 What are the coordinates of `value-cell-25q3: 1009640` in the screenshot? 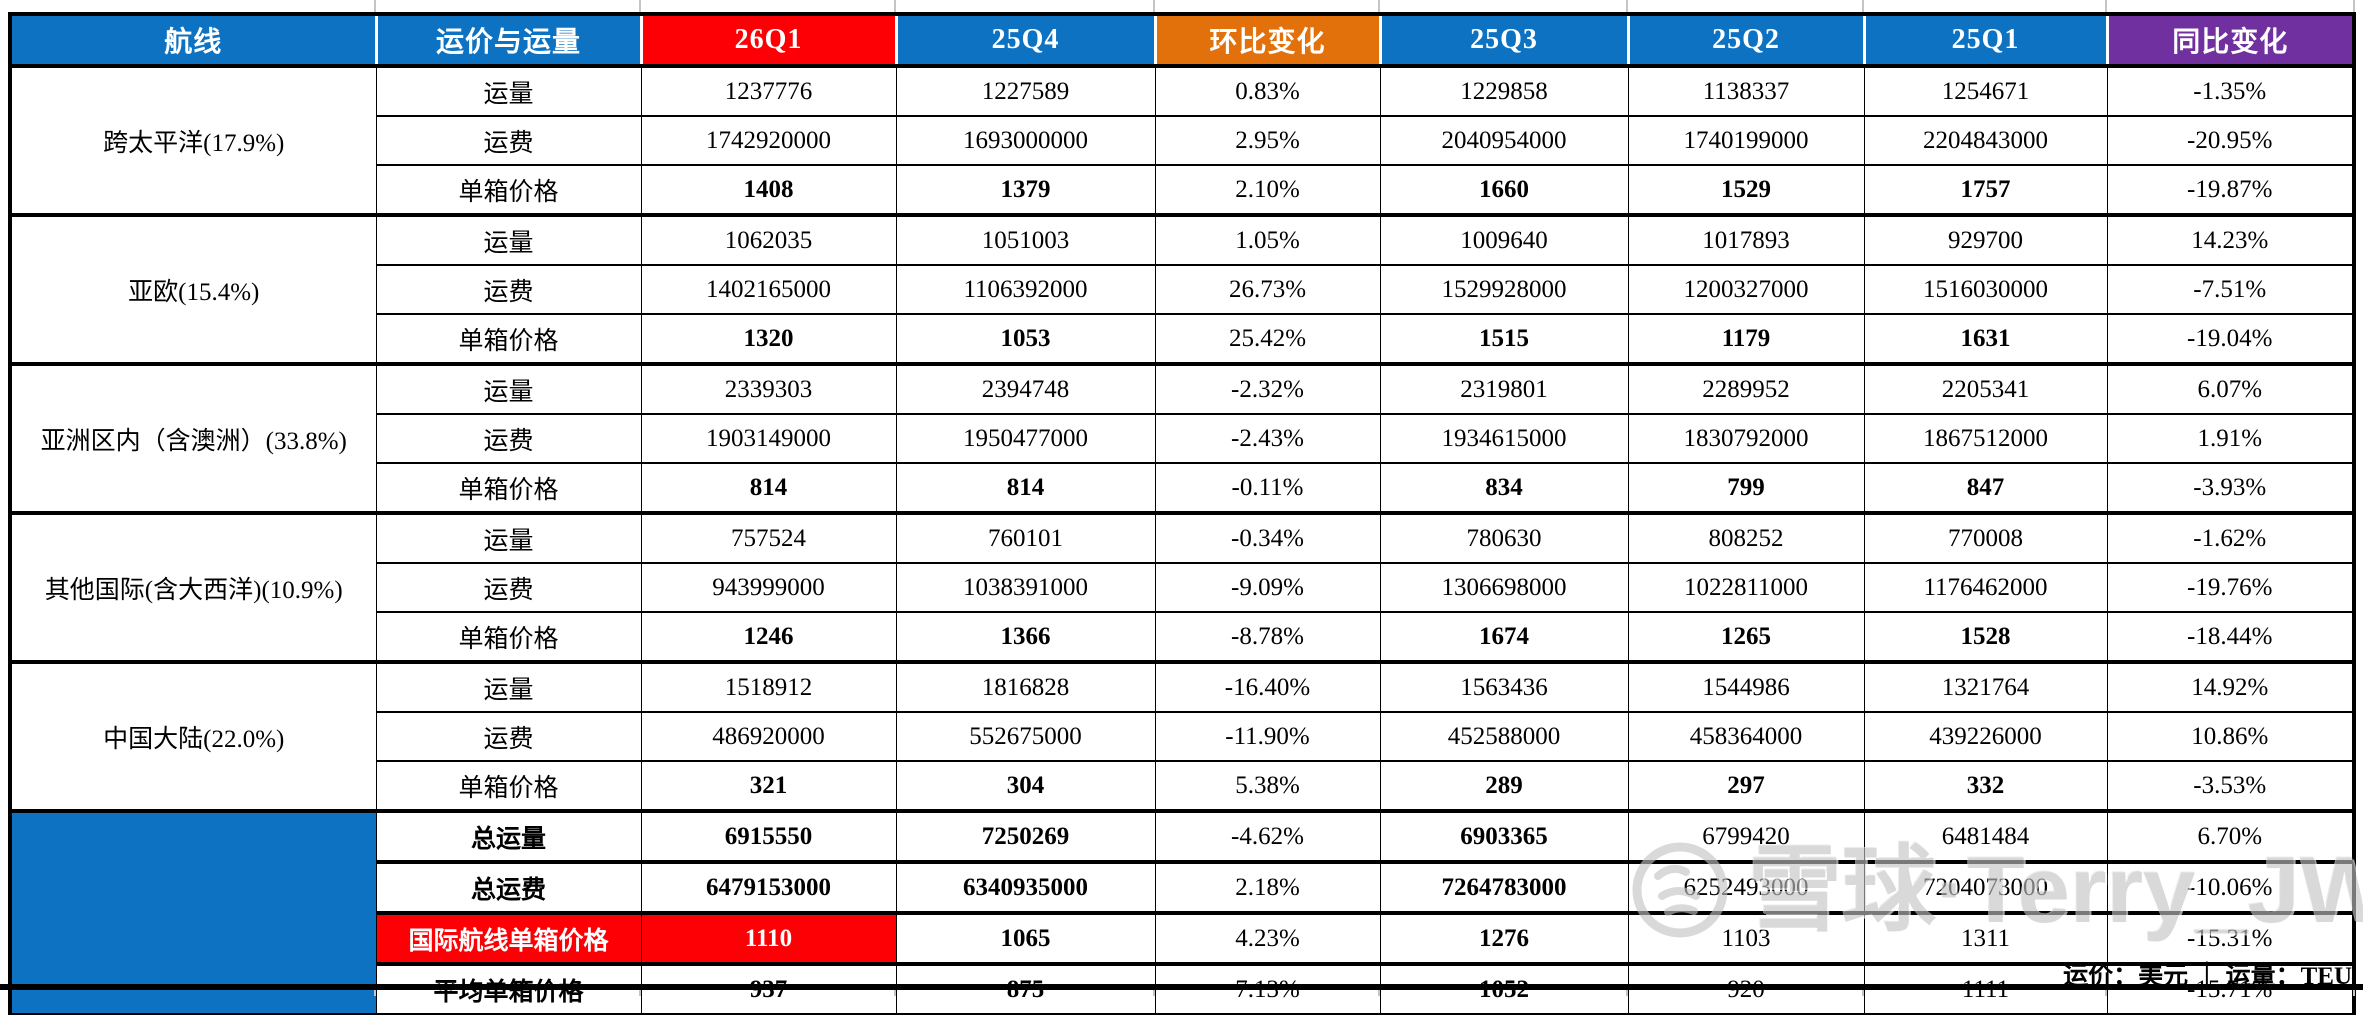 It's located at (1504, 239).